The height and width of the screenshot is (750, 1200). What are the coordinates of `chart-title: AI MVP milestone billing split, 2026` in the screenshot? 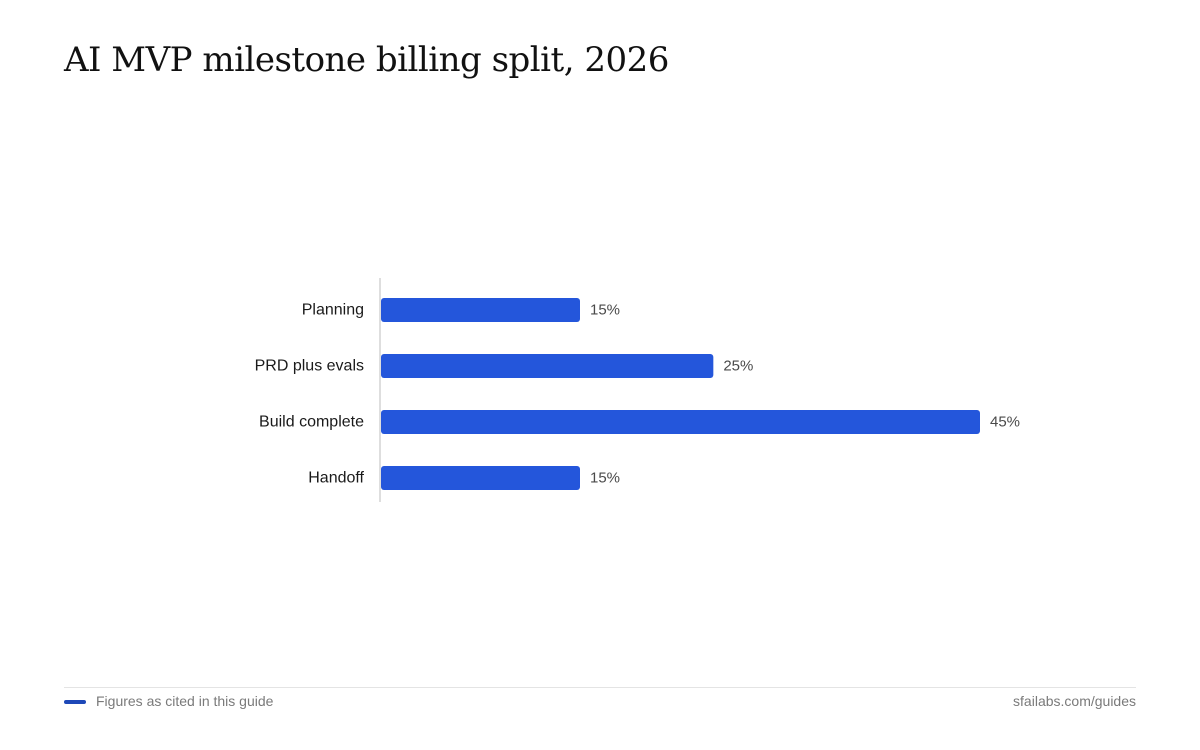 It's located at (366, 60).